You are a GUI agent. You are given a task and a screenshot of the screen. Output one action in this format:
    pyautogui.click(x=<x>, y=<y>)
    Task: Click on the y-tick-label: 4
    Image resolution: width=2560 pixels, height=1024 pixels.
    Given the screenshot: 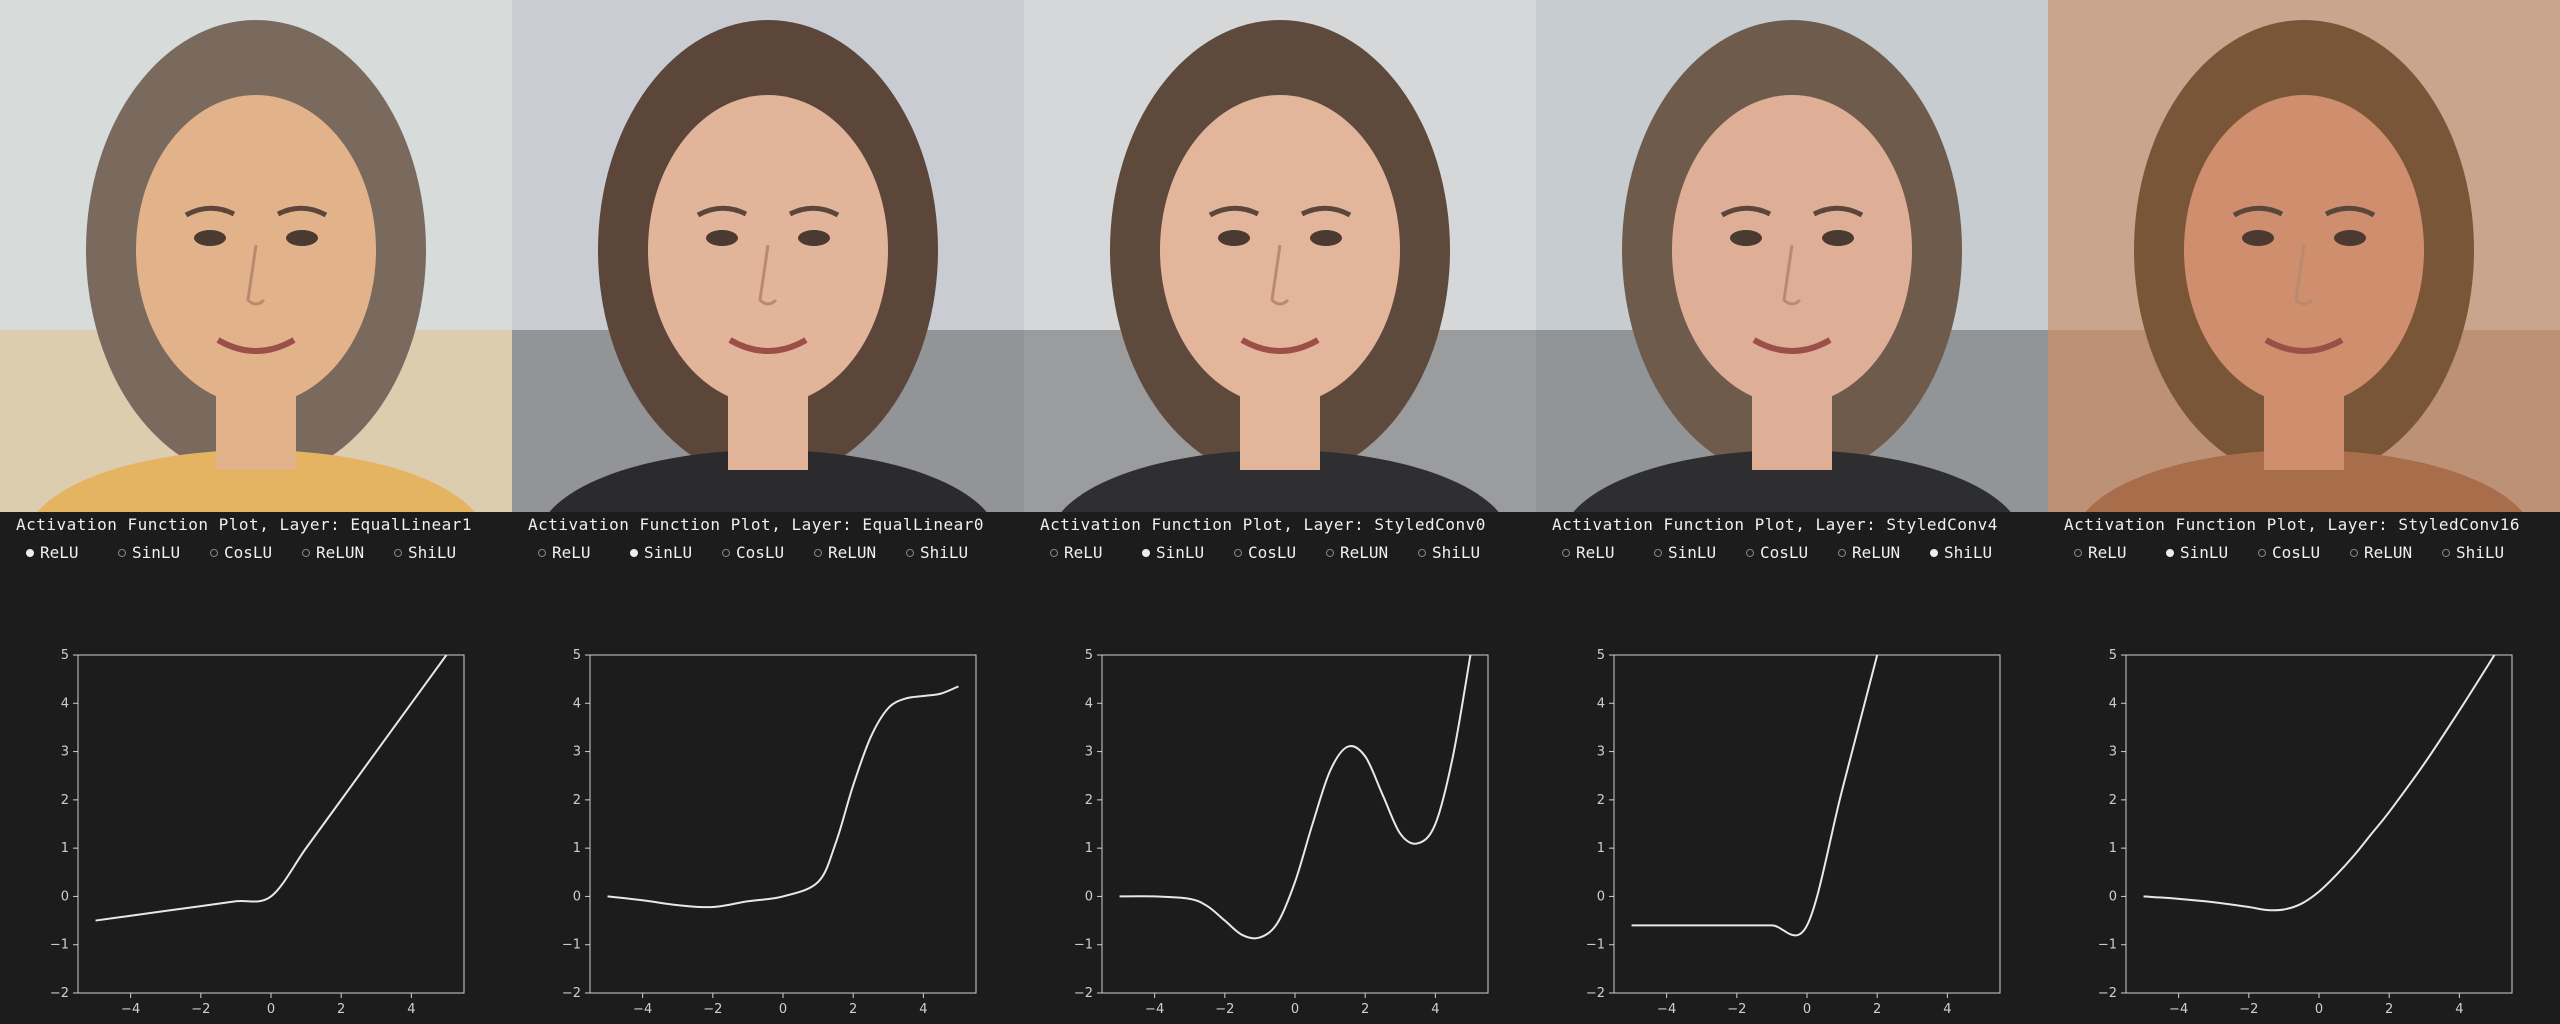 What is the action you would take?
    pyautogui.click(x=1601, y=703)
    